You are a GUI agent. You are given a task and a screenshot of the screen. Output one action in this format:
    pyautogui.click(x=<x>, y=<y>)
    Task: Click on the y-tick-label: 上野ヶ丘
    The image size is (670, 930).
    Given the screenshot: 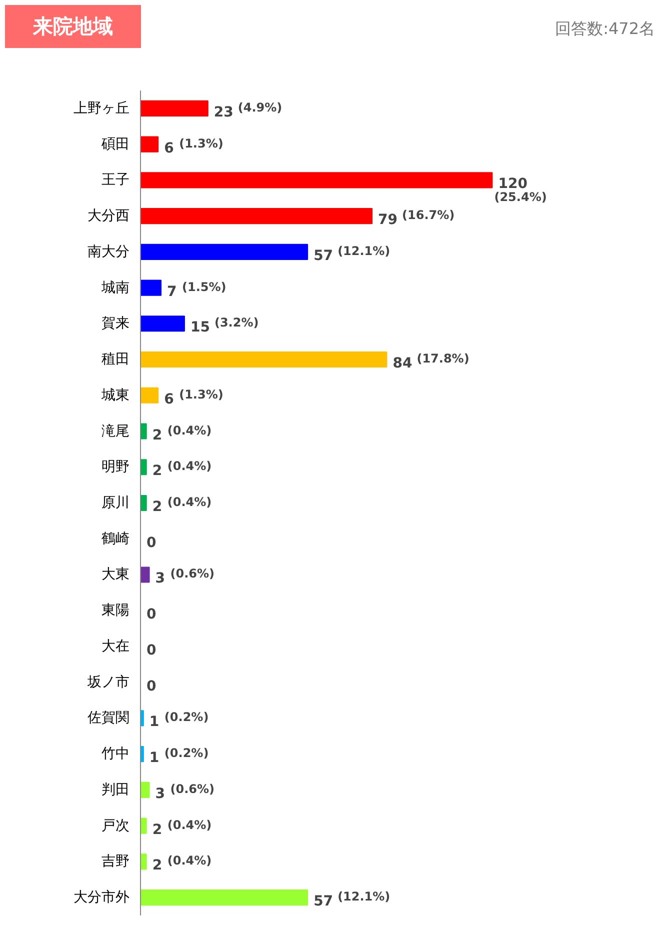 What is the action you would take?
    pyautogui.click(x=102, y=108)
    